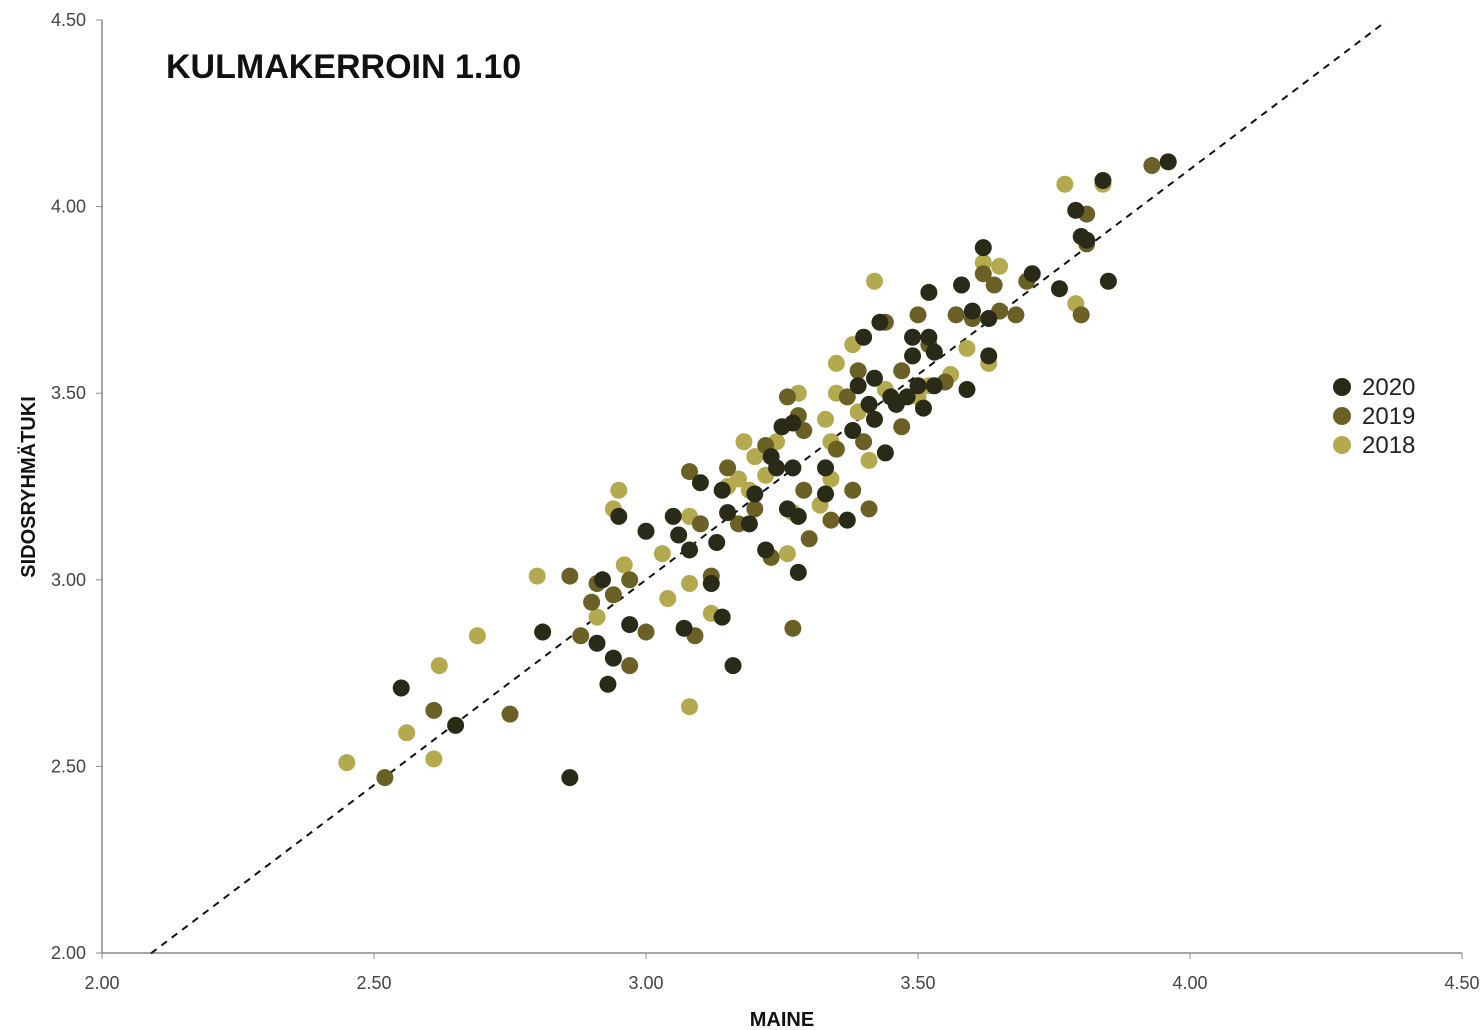 The height and width of the screenshot is (1030, 1481). I want to click on legend-label: 2018, so click(1388, 445).